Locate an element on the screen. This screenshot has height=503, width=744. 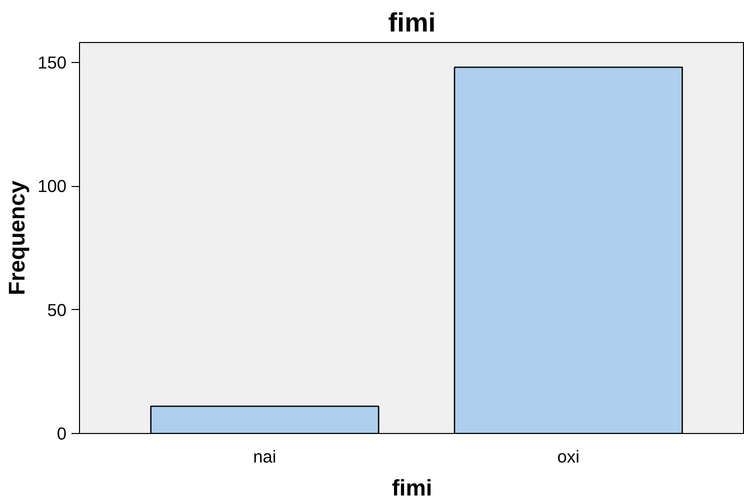
y-tick-label: 150 is located at coordinates (52, 62).